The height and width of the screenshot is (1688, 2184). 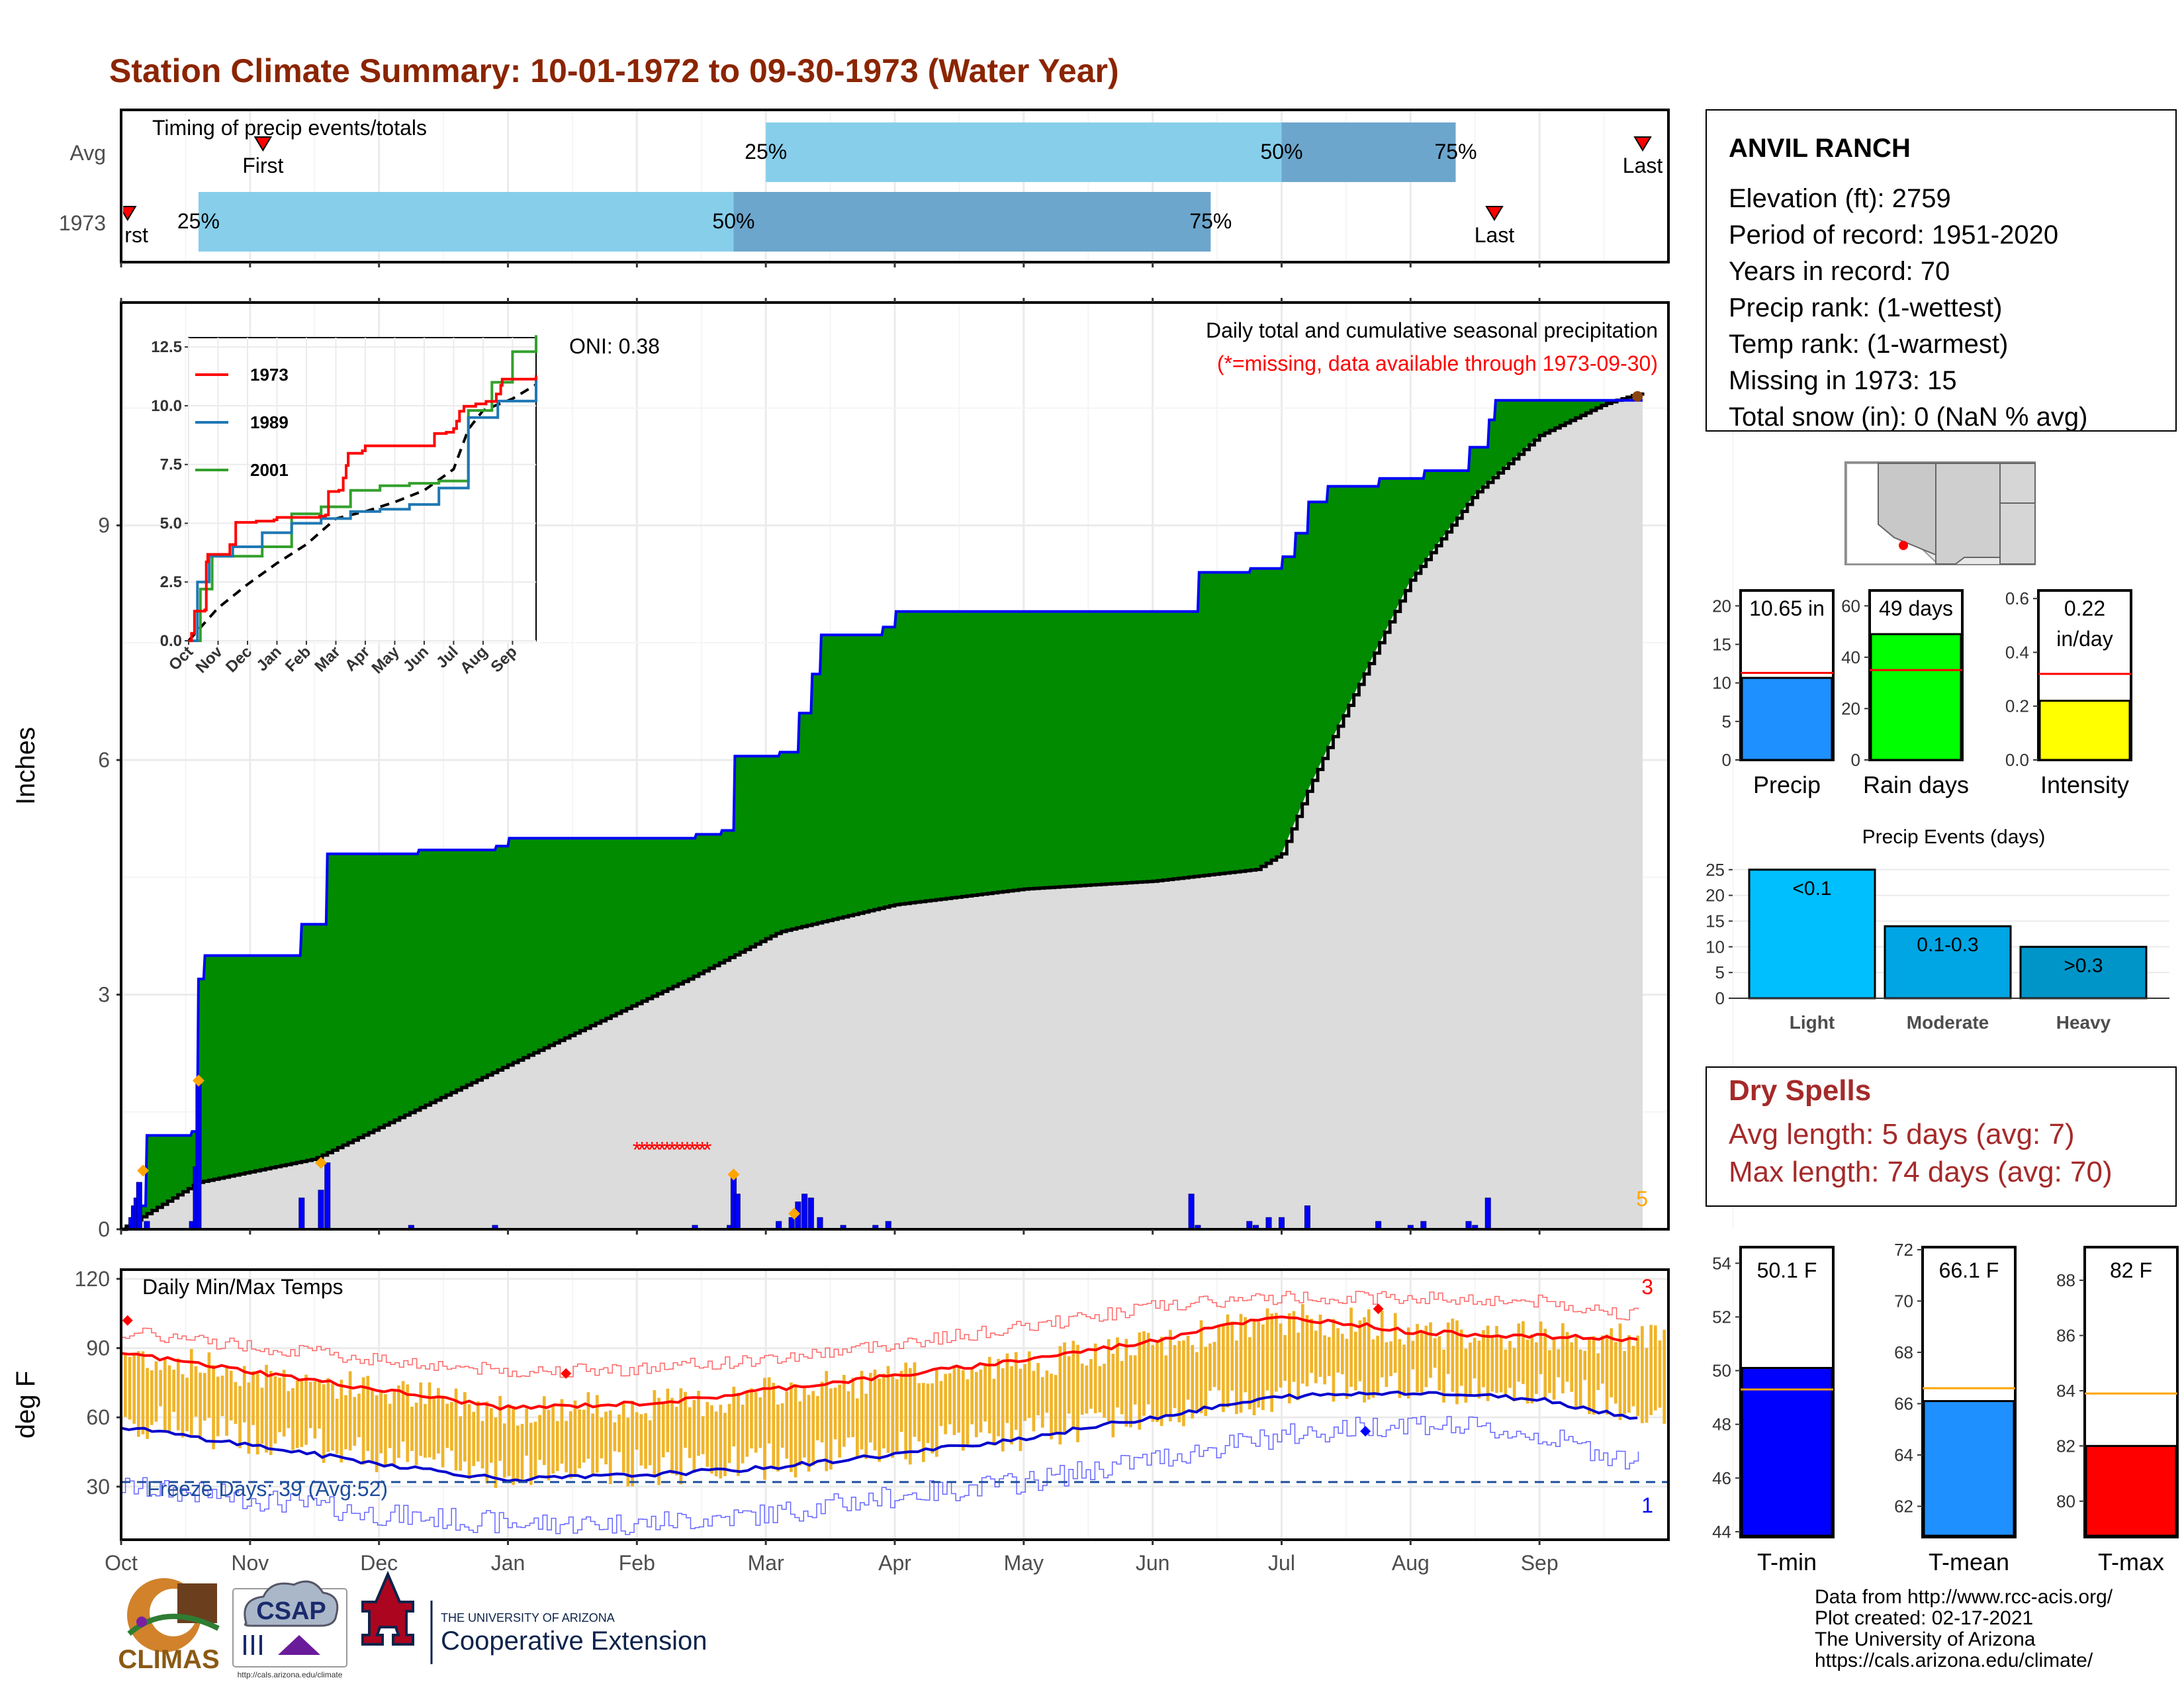 What do you see at coordinates (1866, 307) in the screenshot?
I see `station-precip-rank: Precip rank: (1-wettest)` at bounding box center [1866, 307].